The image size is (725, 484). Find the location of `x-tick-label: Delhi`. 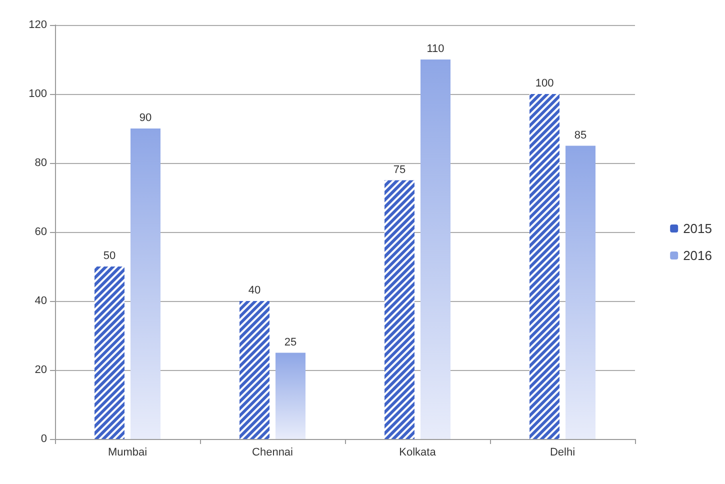

x-tick-label: Delhi is located at coordinates (563, 452).